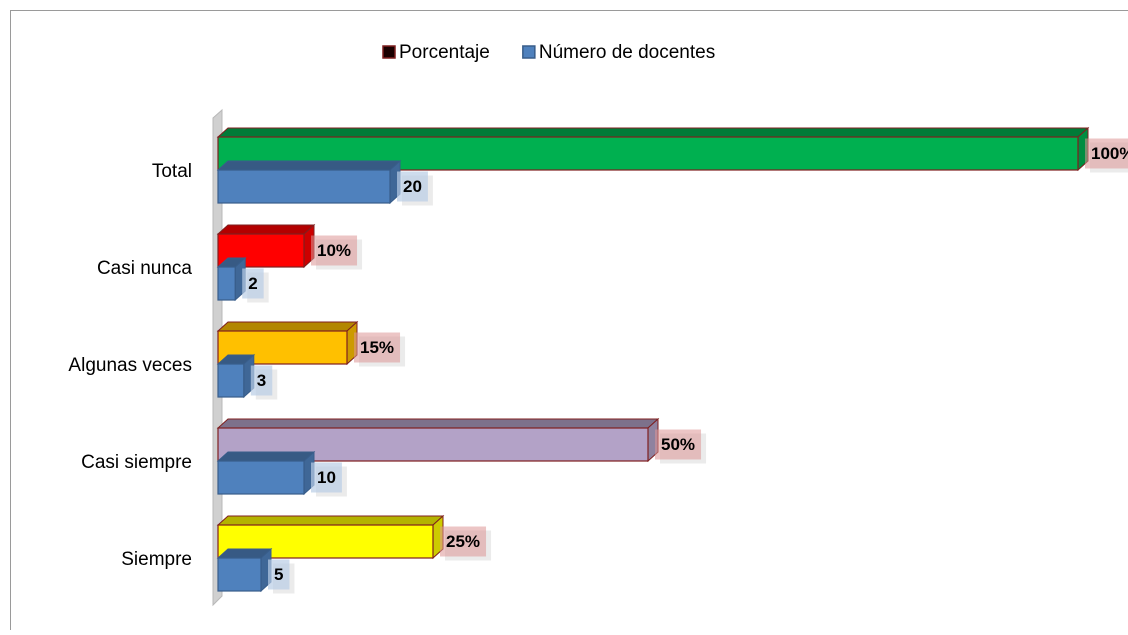 The width and height of the screenshot is (1128, 635). Describe the element at coordinates (172, 171) in the screenshot. I see `y-tick-label: Total` at that location.